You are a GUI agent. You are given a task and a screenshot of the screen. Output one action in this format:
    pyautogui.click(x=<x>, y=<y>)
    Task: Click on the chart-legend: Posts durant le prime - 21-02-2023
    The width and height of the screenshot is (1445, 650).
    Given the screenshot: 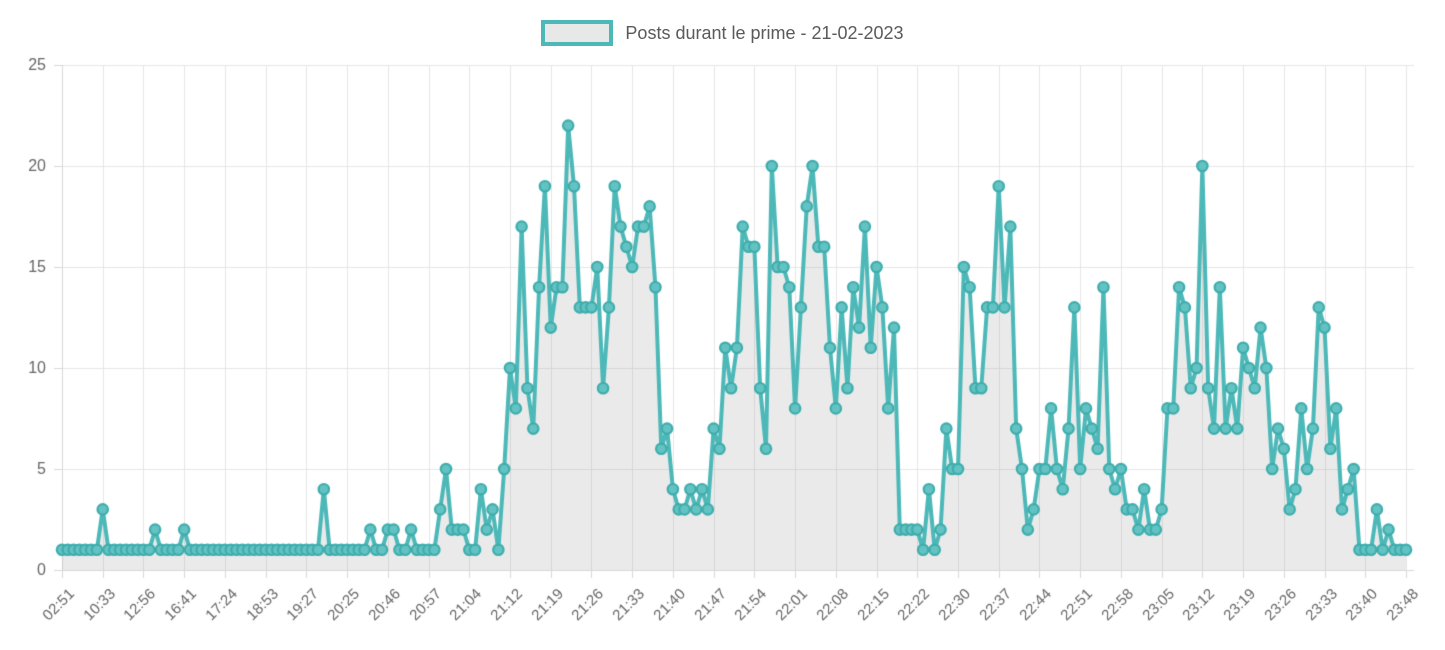 What is the action you would take?
    pyautogui.click(x=722, y=33)
    